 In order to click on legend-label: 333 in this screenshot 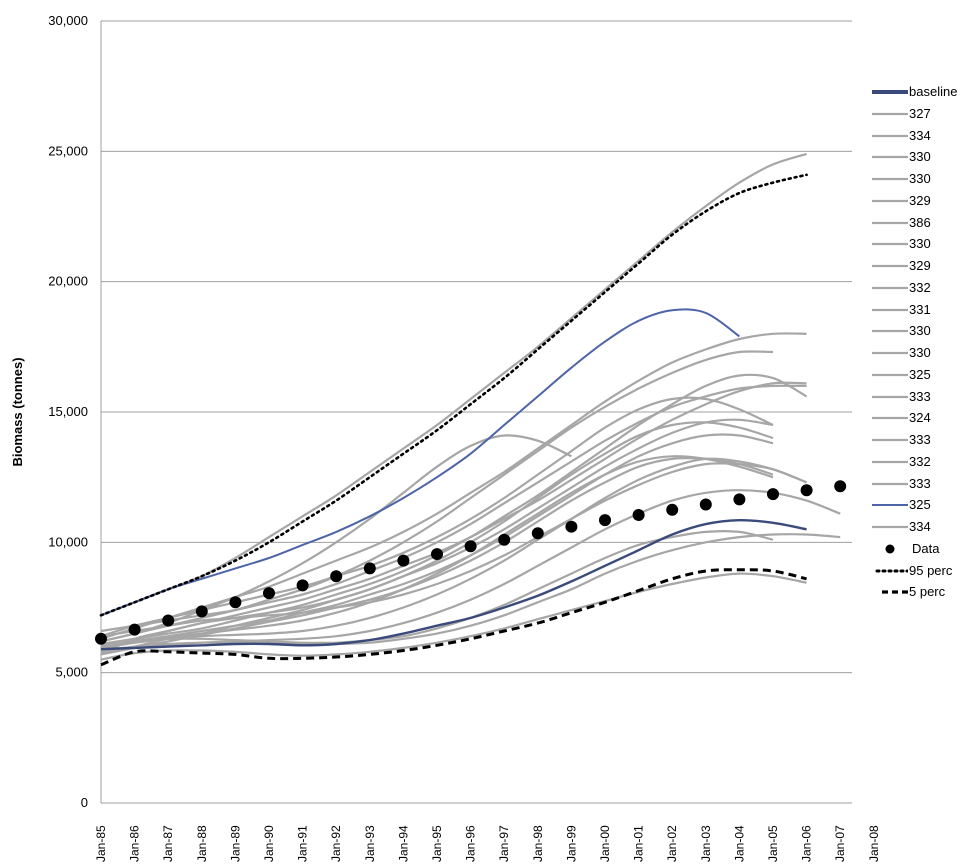, I will do `click(920, 396)`.